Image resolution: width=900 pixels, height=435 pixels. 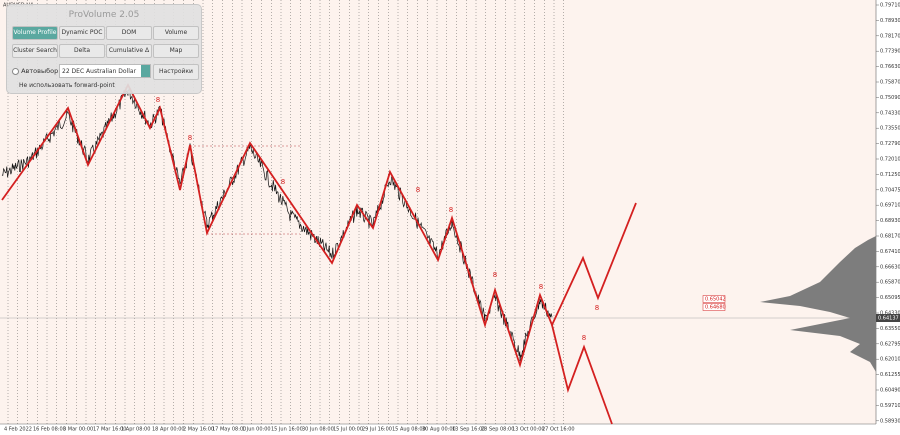 I want to click on settings-button: Настройки, so click(x=176, y=72).